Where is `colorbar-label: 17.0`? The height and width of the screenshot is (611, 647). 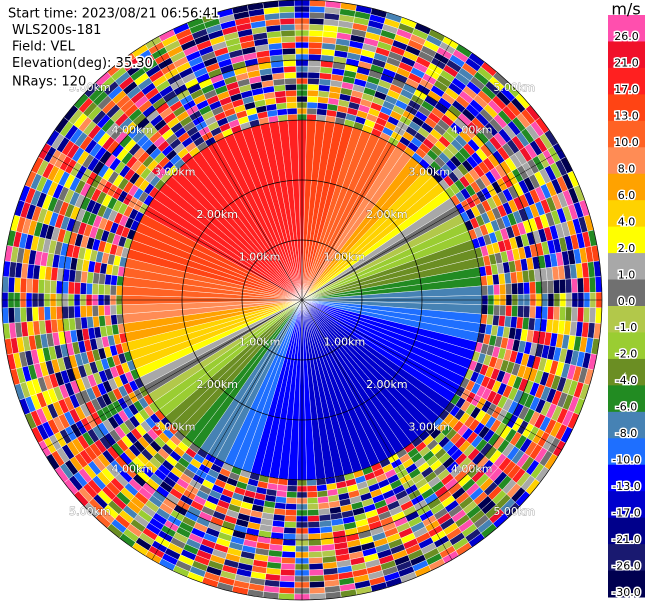 colorbar-label: 17.0 is located at coordinates (626, 89).